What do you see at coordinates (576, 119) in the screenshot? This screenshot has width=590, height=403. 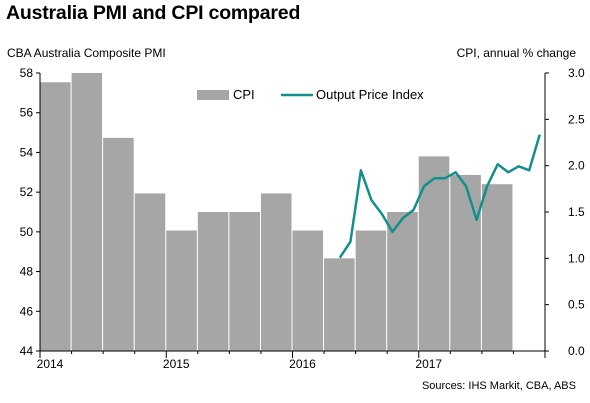 I see `y-right-tick-label: 2.5` at bounding box center [576, 119].